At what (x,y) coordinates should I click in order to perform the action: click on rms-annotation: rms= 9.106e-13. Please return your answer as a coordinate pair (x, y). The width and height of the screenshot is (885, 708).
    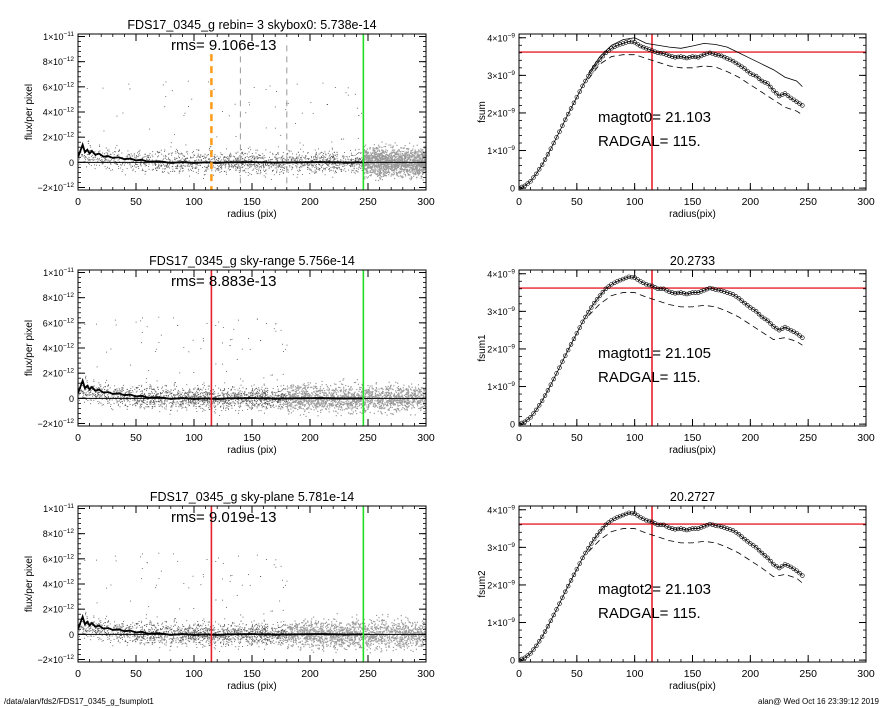
    Looking at the image, I should click on (223, 45).